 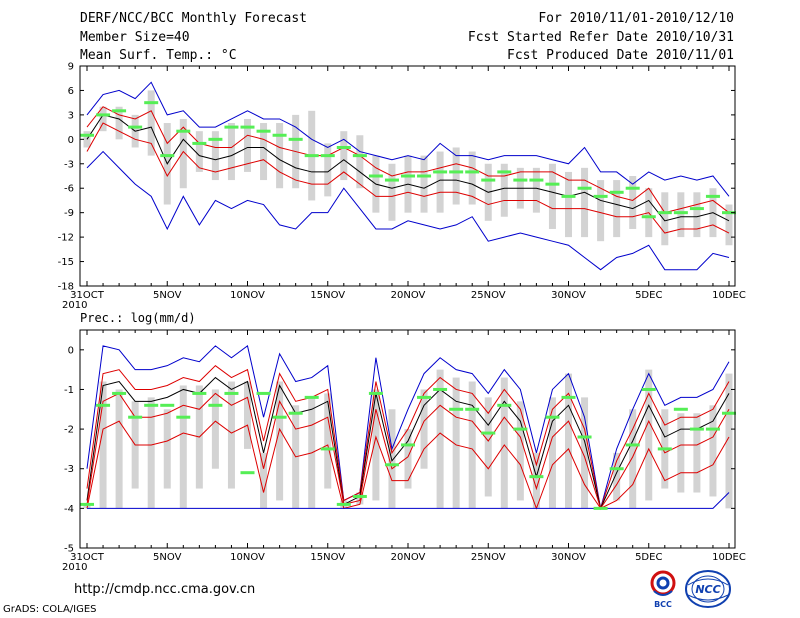 What do you see at coordinates (568, 557) in the screenshot?
I see `x-tick-label: 30NOV` at bounding box center [568, 557].